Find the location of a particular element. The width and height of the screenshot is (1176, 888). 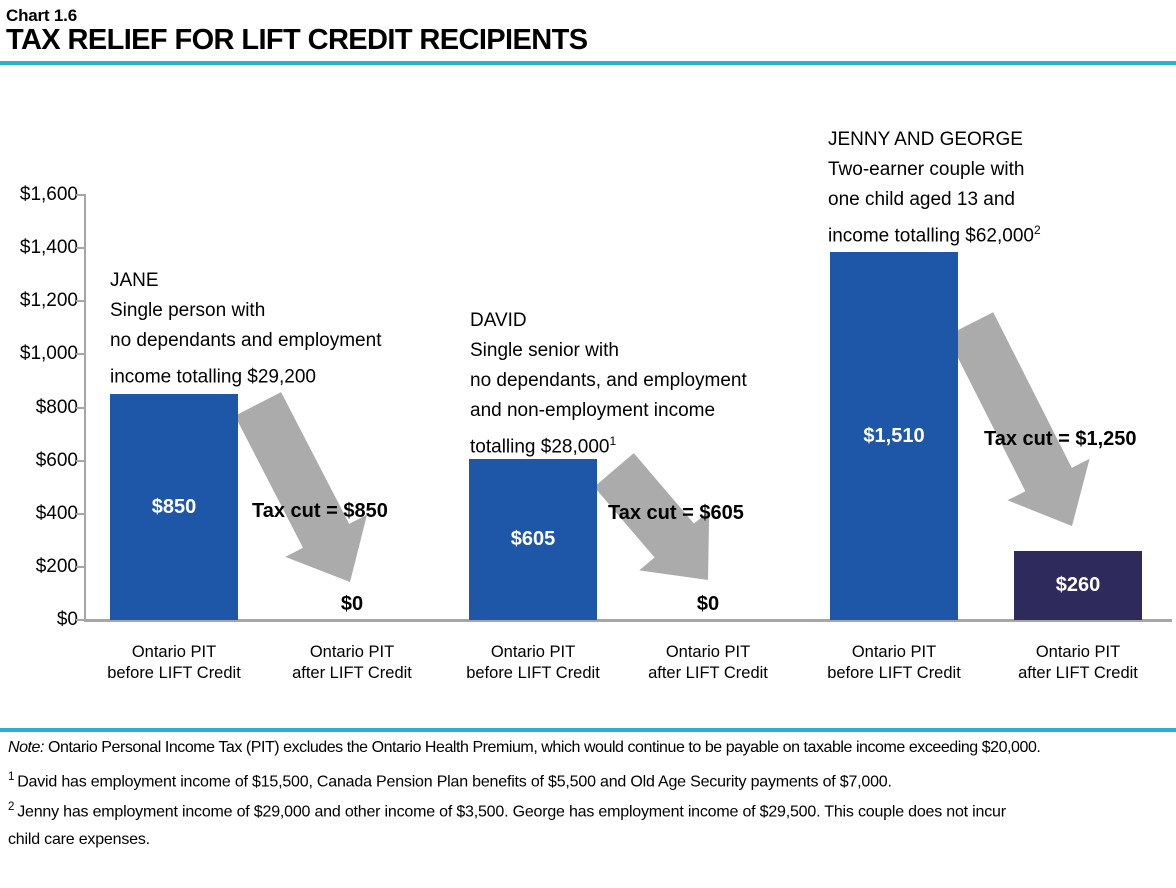

annotation-line: DAVID is located at coordinates (498, 320).